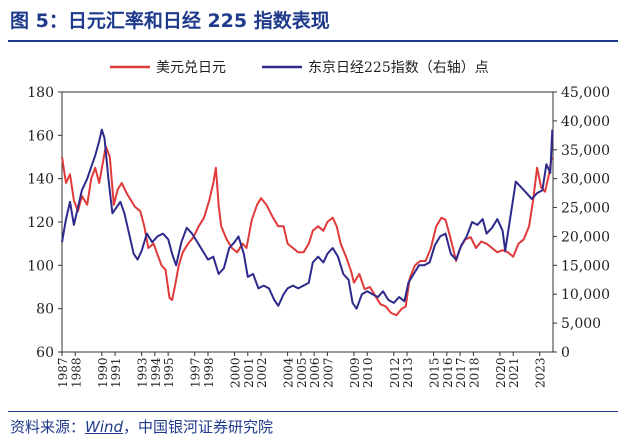 The image size is (626, 443). What do you see at coordinates (40, 266) in the screenshot?
I see `left-axis-tick-label: 100` at bounding box center [40, 266].